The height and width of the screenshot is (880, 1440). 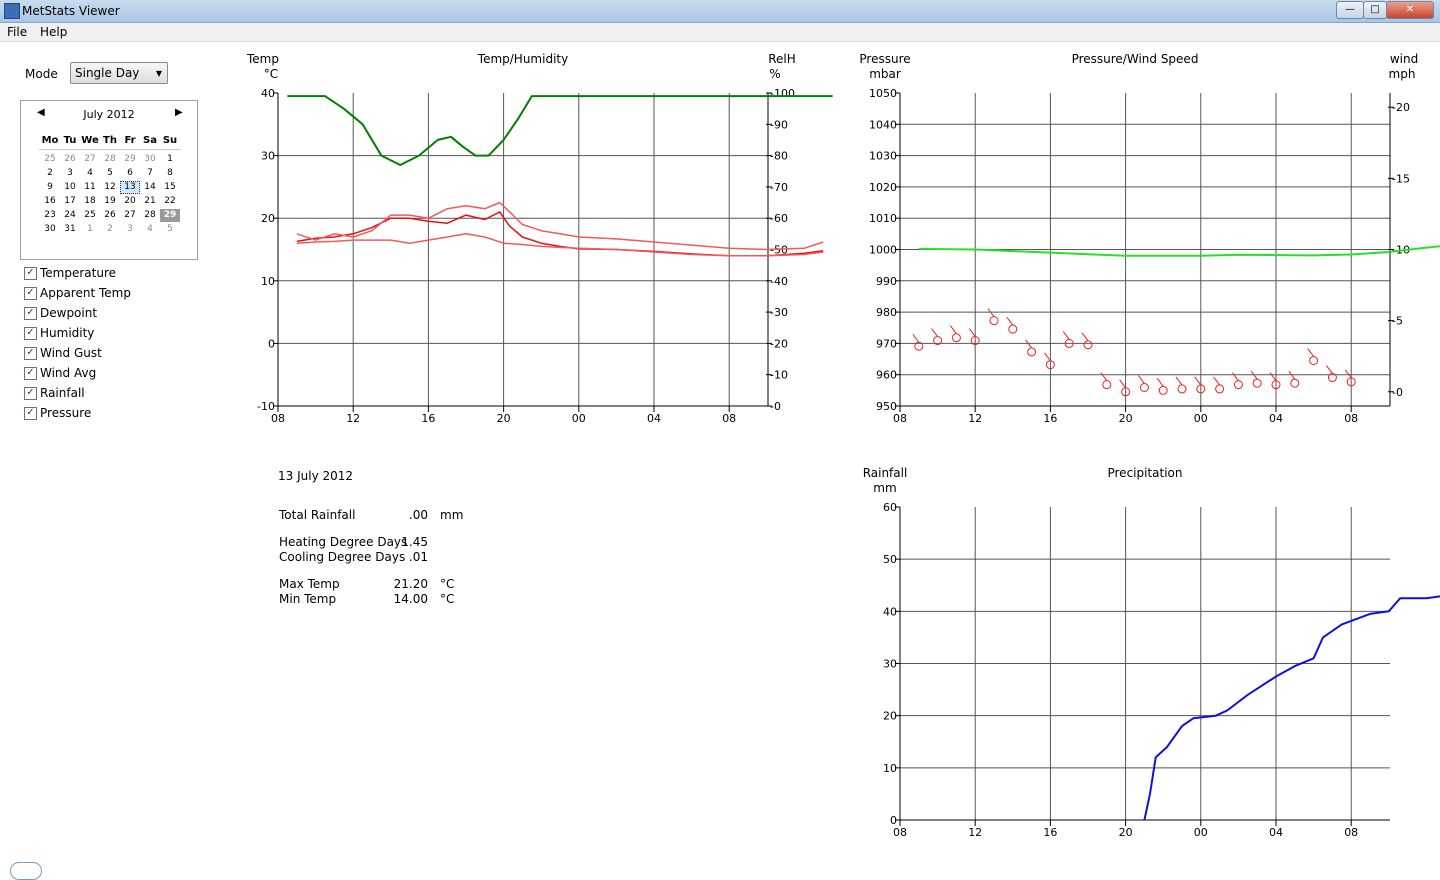 What do you see at coordinates (418, 557) in the screenshot?
I see `summary-value: .01` at bounding box center [418, 557].